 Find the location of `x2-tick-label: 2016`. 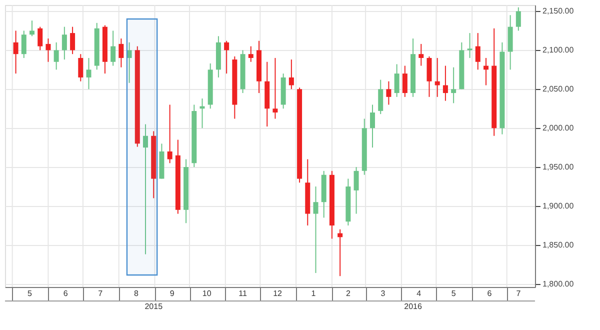

x2-tick-label: 2016 is located at coordinates (413, 306).